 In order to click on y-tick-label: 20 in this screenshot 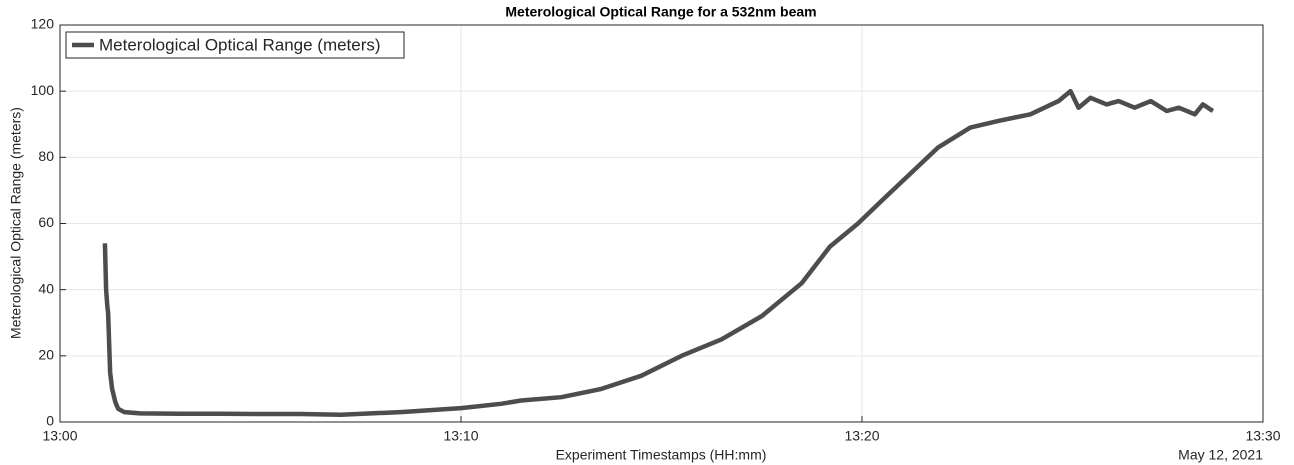, I will do `click(46, 355)`.